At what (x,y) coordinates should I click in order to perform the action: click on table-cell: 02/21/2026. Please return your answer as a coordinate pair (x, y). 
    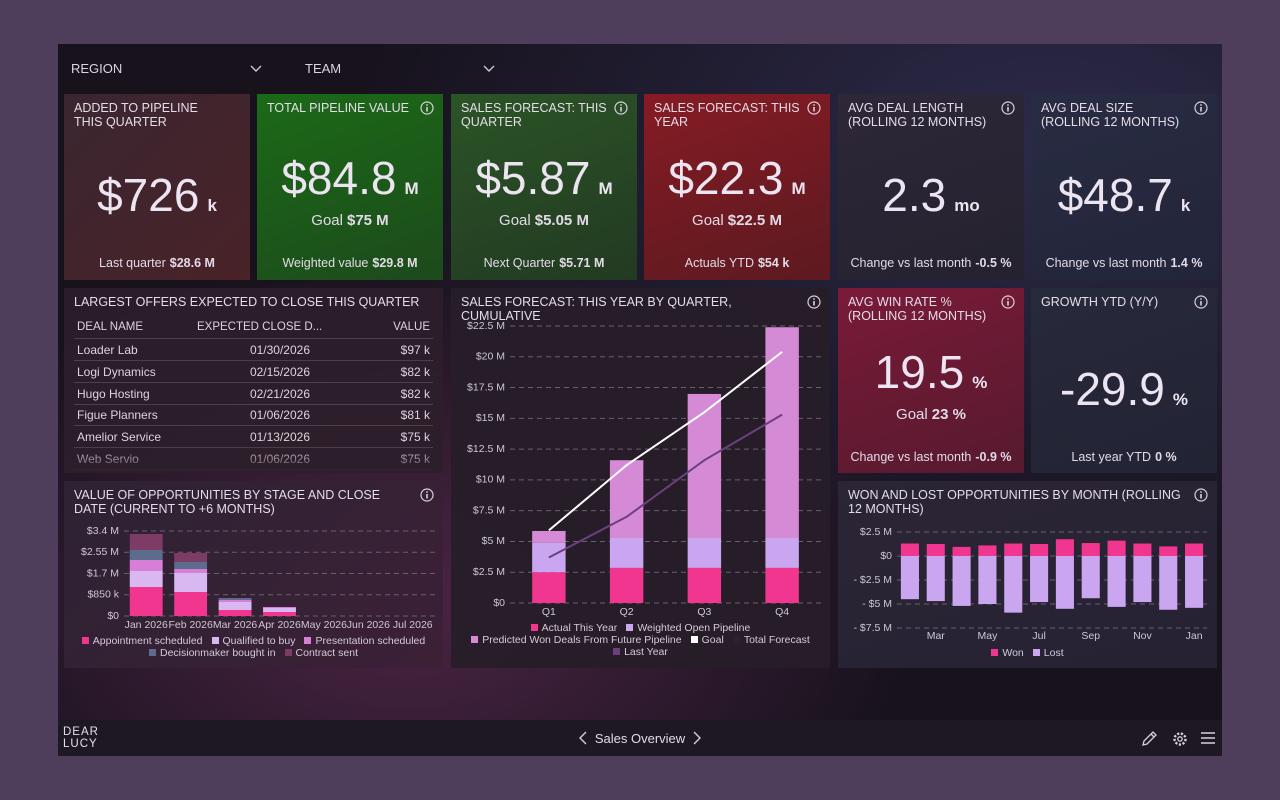
    Looking at the image, I should click on (279, 393).